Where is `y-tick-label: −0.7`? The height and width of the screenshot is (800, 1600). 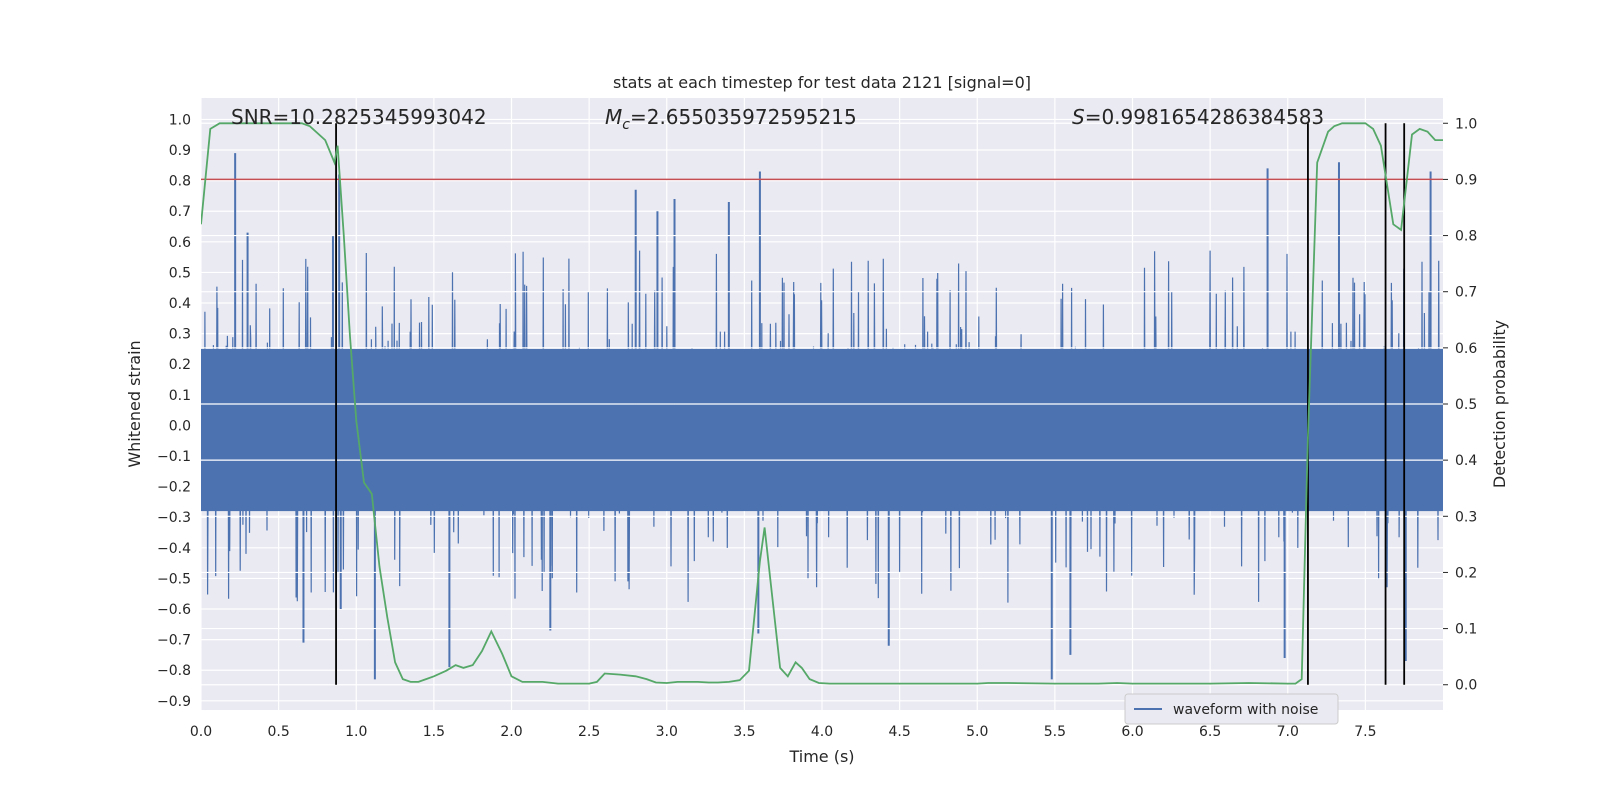
y-tick-label: −0.7 is located at coordinates (174, 641).